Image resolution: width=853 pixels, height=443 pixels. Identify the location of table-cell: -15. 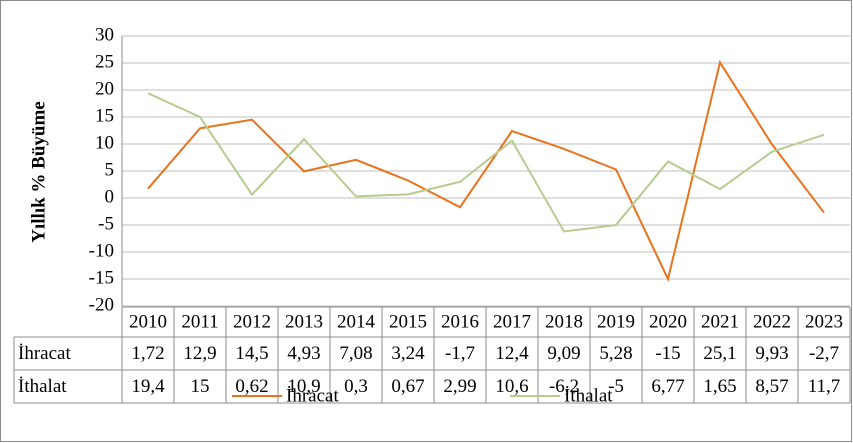
(667, 353).